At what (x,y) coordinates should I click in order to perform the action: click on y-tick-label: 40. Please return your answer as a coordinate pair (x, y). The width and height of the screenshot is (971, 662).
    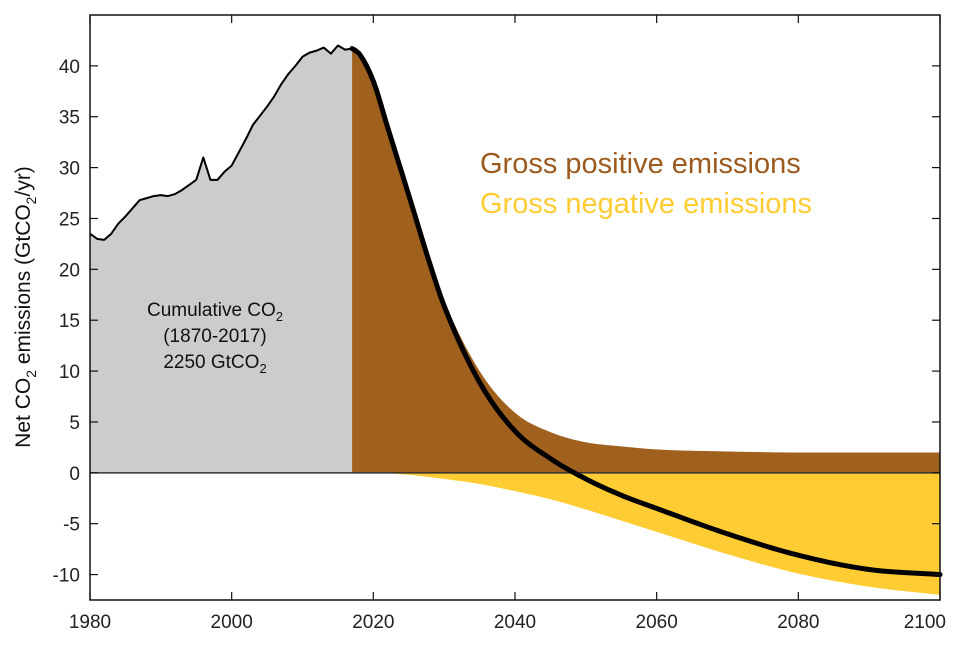
    Looking at the image, I should click on (69, 67).